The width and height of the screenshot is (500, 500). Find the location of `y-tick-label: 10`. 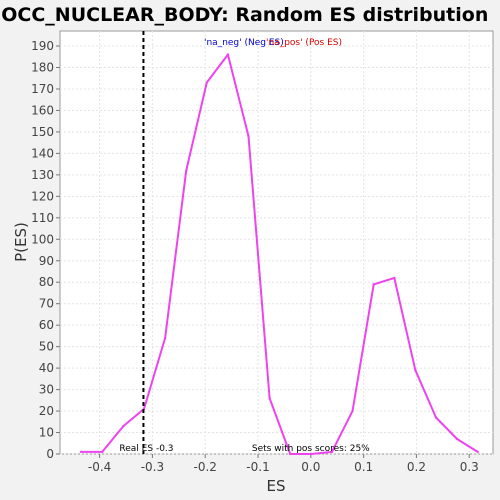

y-tick-label: 10 is located at coordinates (46, 433).